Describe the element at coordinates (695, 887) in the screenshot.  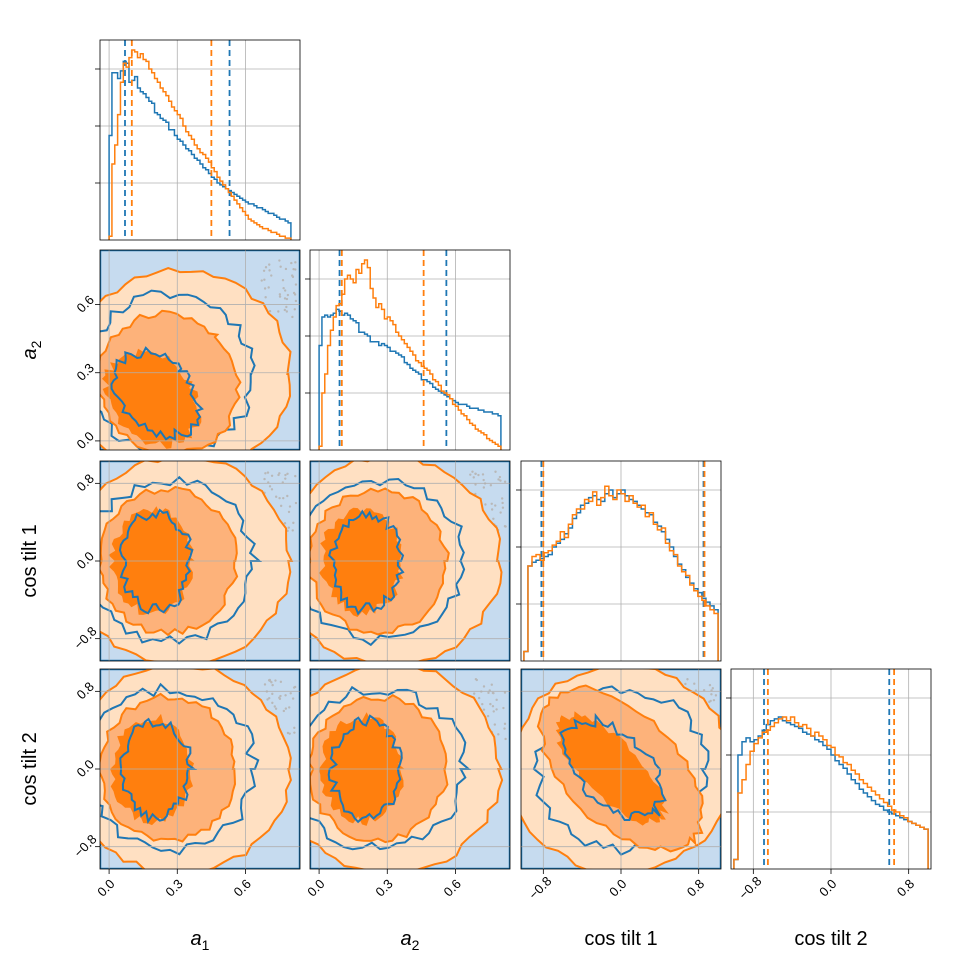
I see `x-tick-label: 0.8` at that location.